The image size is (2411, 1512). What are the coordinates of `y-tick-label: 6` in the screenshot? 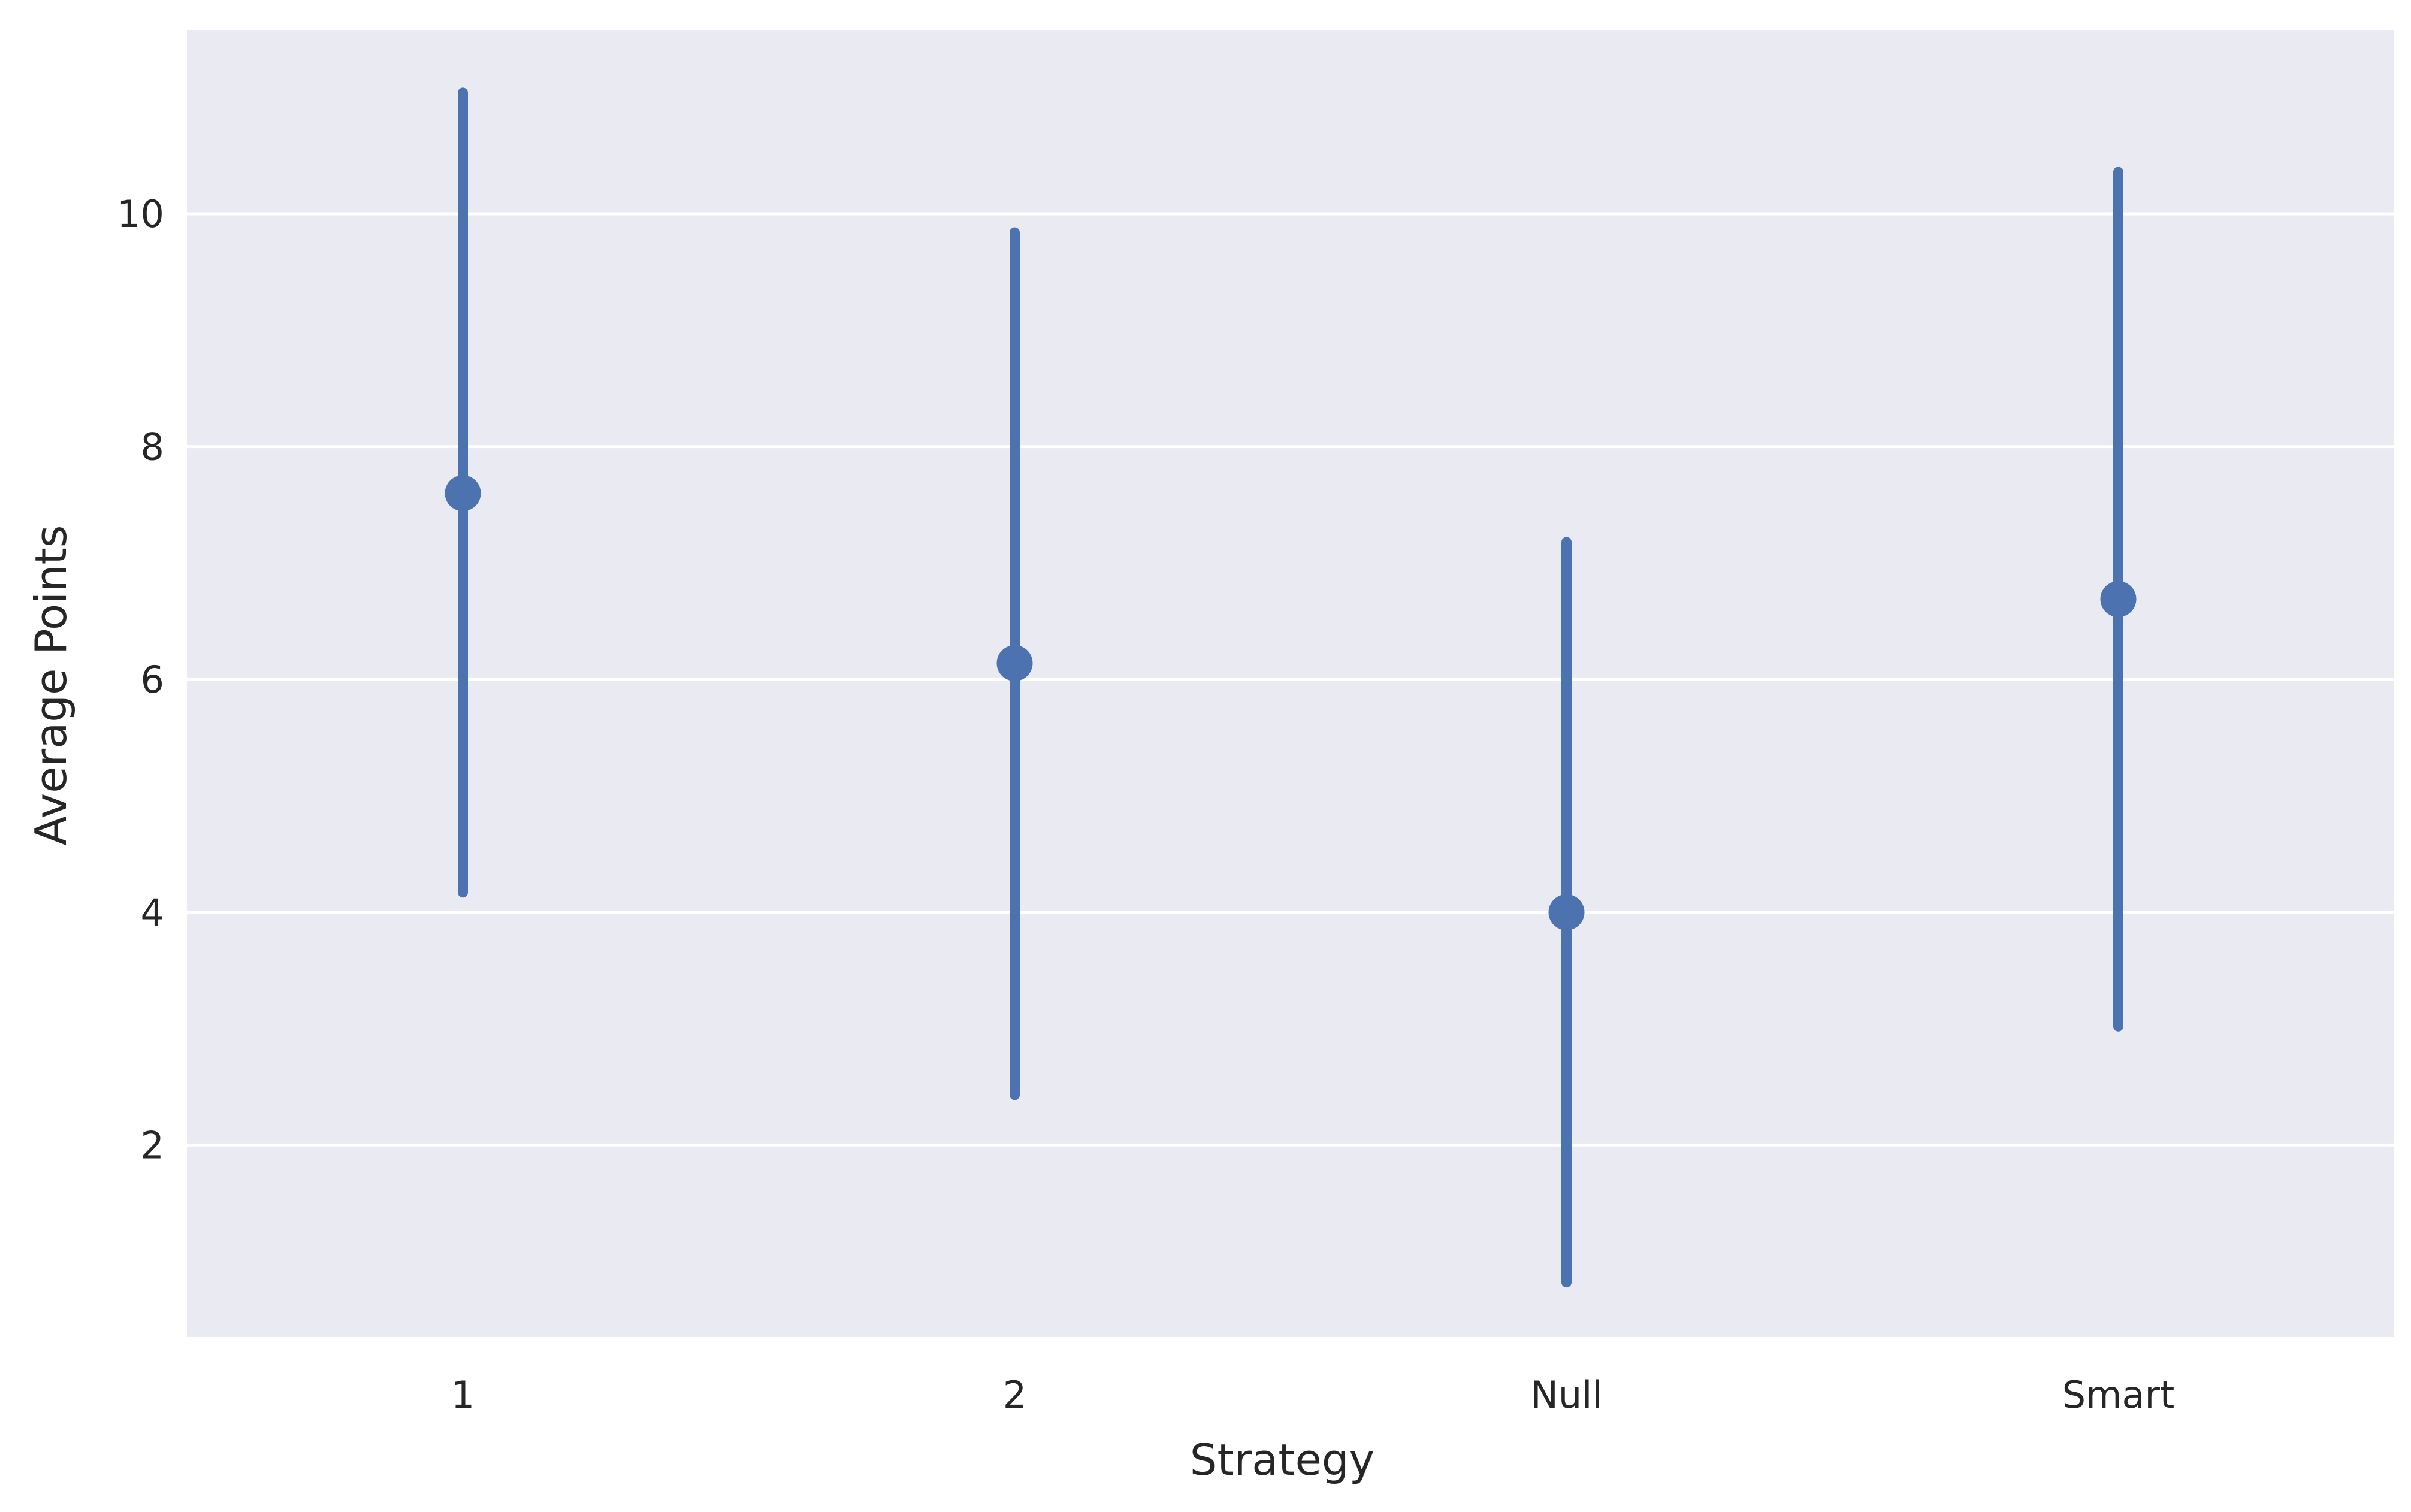 It's located at (152, 679).